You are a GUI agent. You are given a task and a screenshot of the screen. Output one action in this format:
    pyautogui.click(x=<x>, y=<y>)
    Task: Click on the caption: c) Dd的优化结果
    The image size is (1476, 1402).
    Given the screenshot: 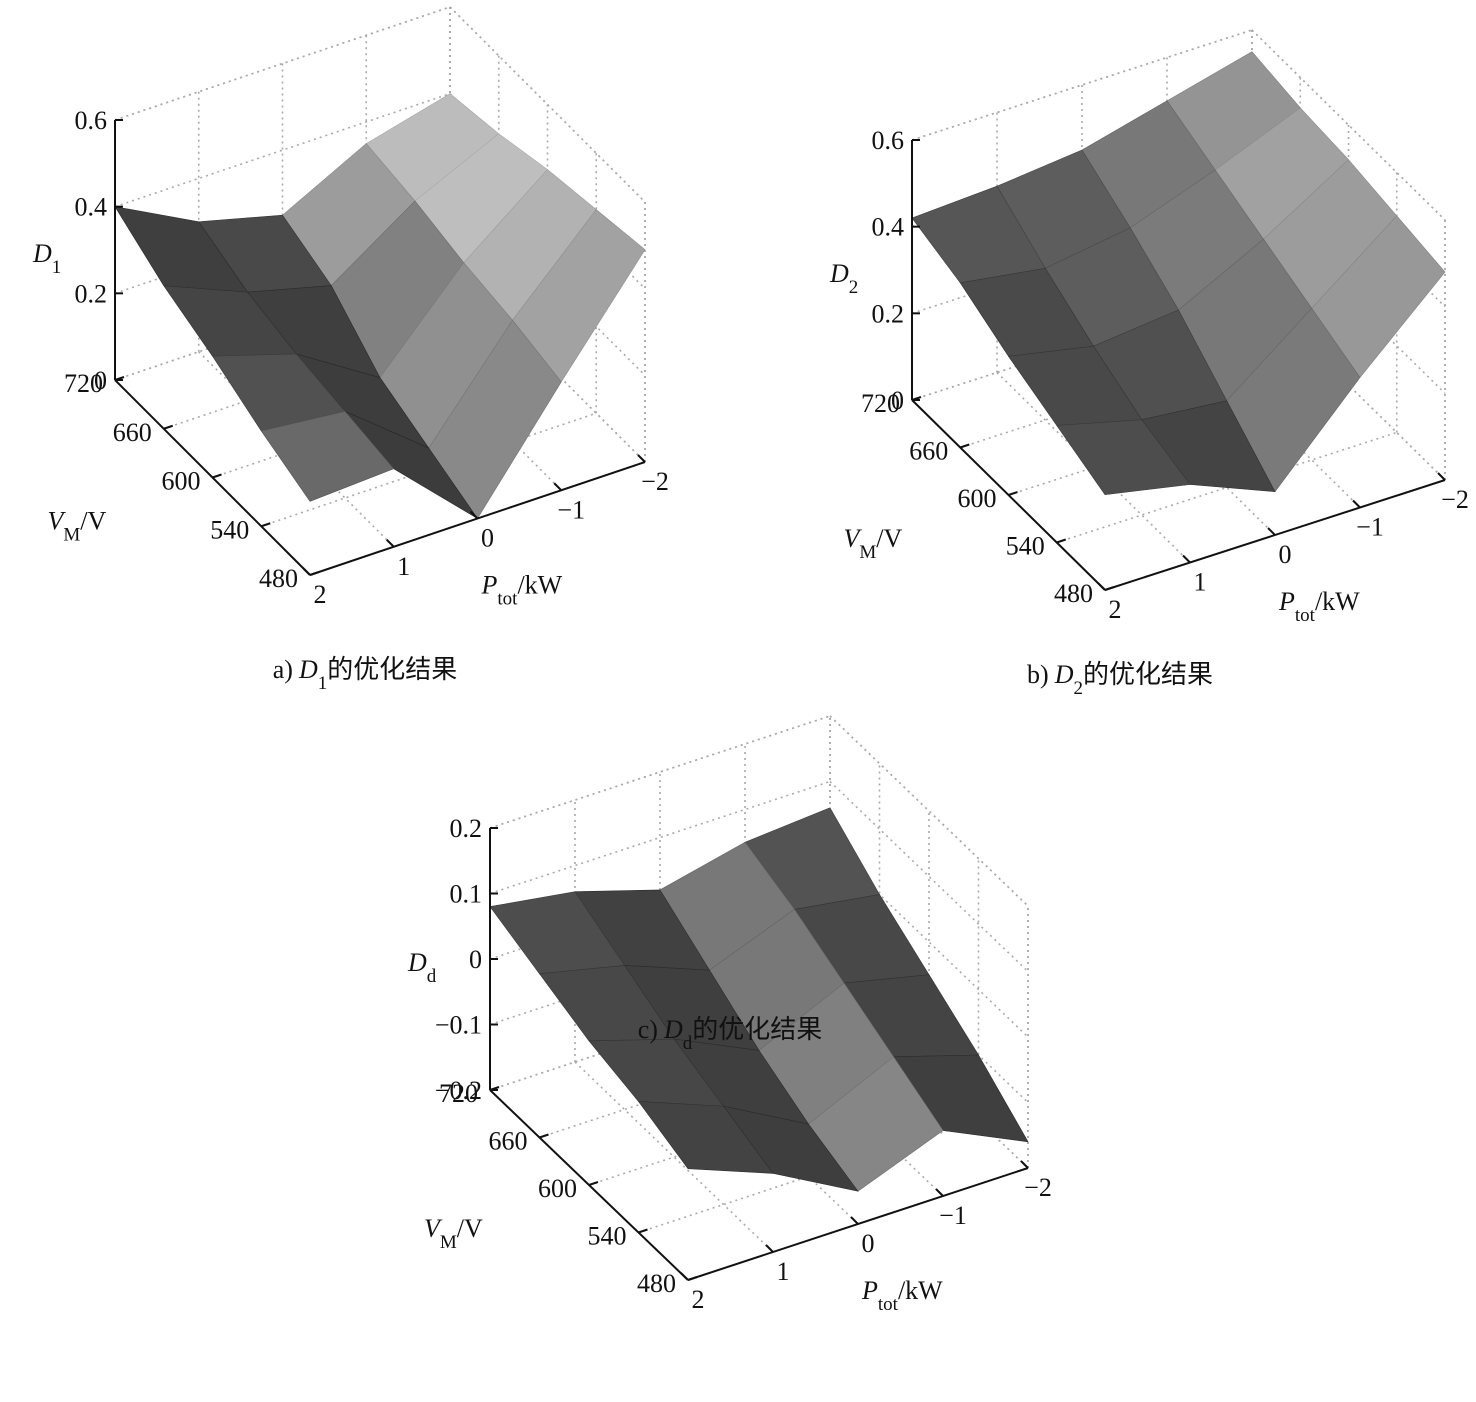 What is the action you would take?
    pyautogui.click(x=730, y=1034)
    